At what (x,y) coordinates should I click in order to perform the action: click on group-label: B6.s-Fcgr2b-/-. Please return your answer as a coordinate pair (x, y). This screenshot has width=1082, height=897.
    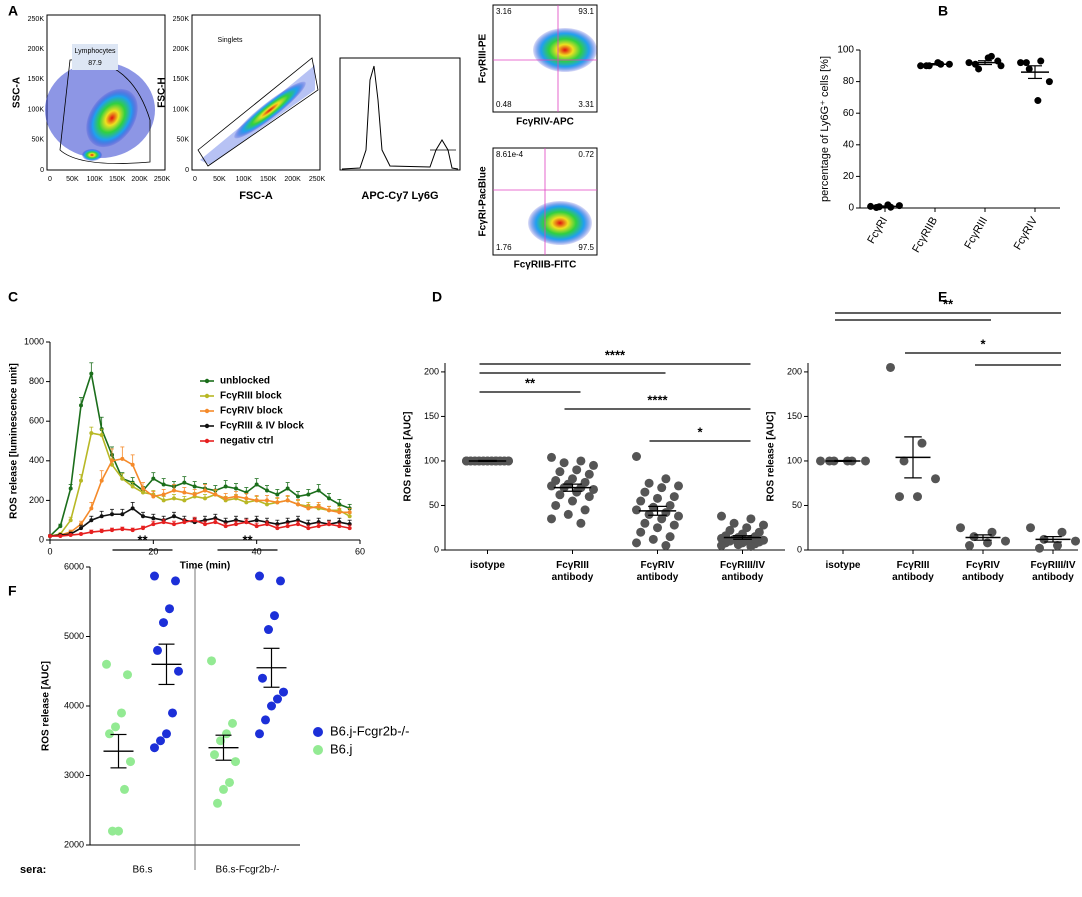
    Looking at the image, I should click on (248, 870).